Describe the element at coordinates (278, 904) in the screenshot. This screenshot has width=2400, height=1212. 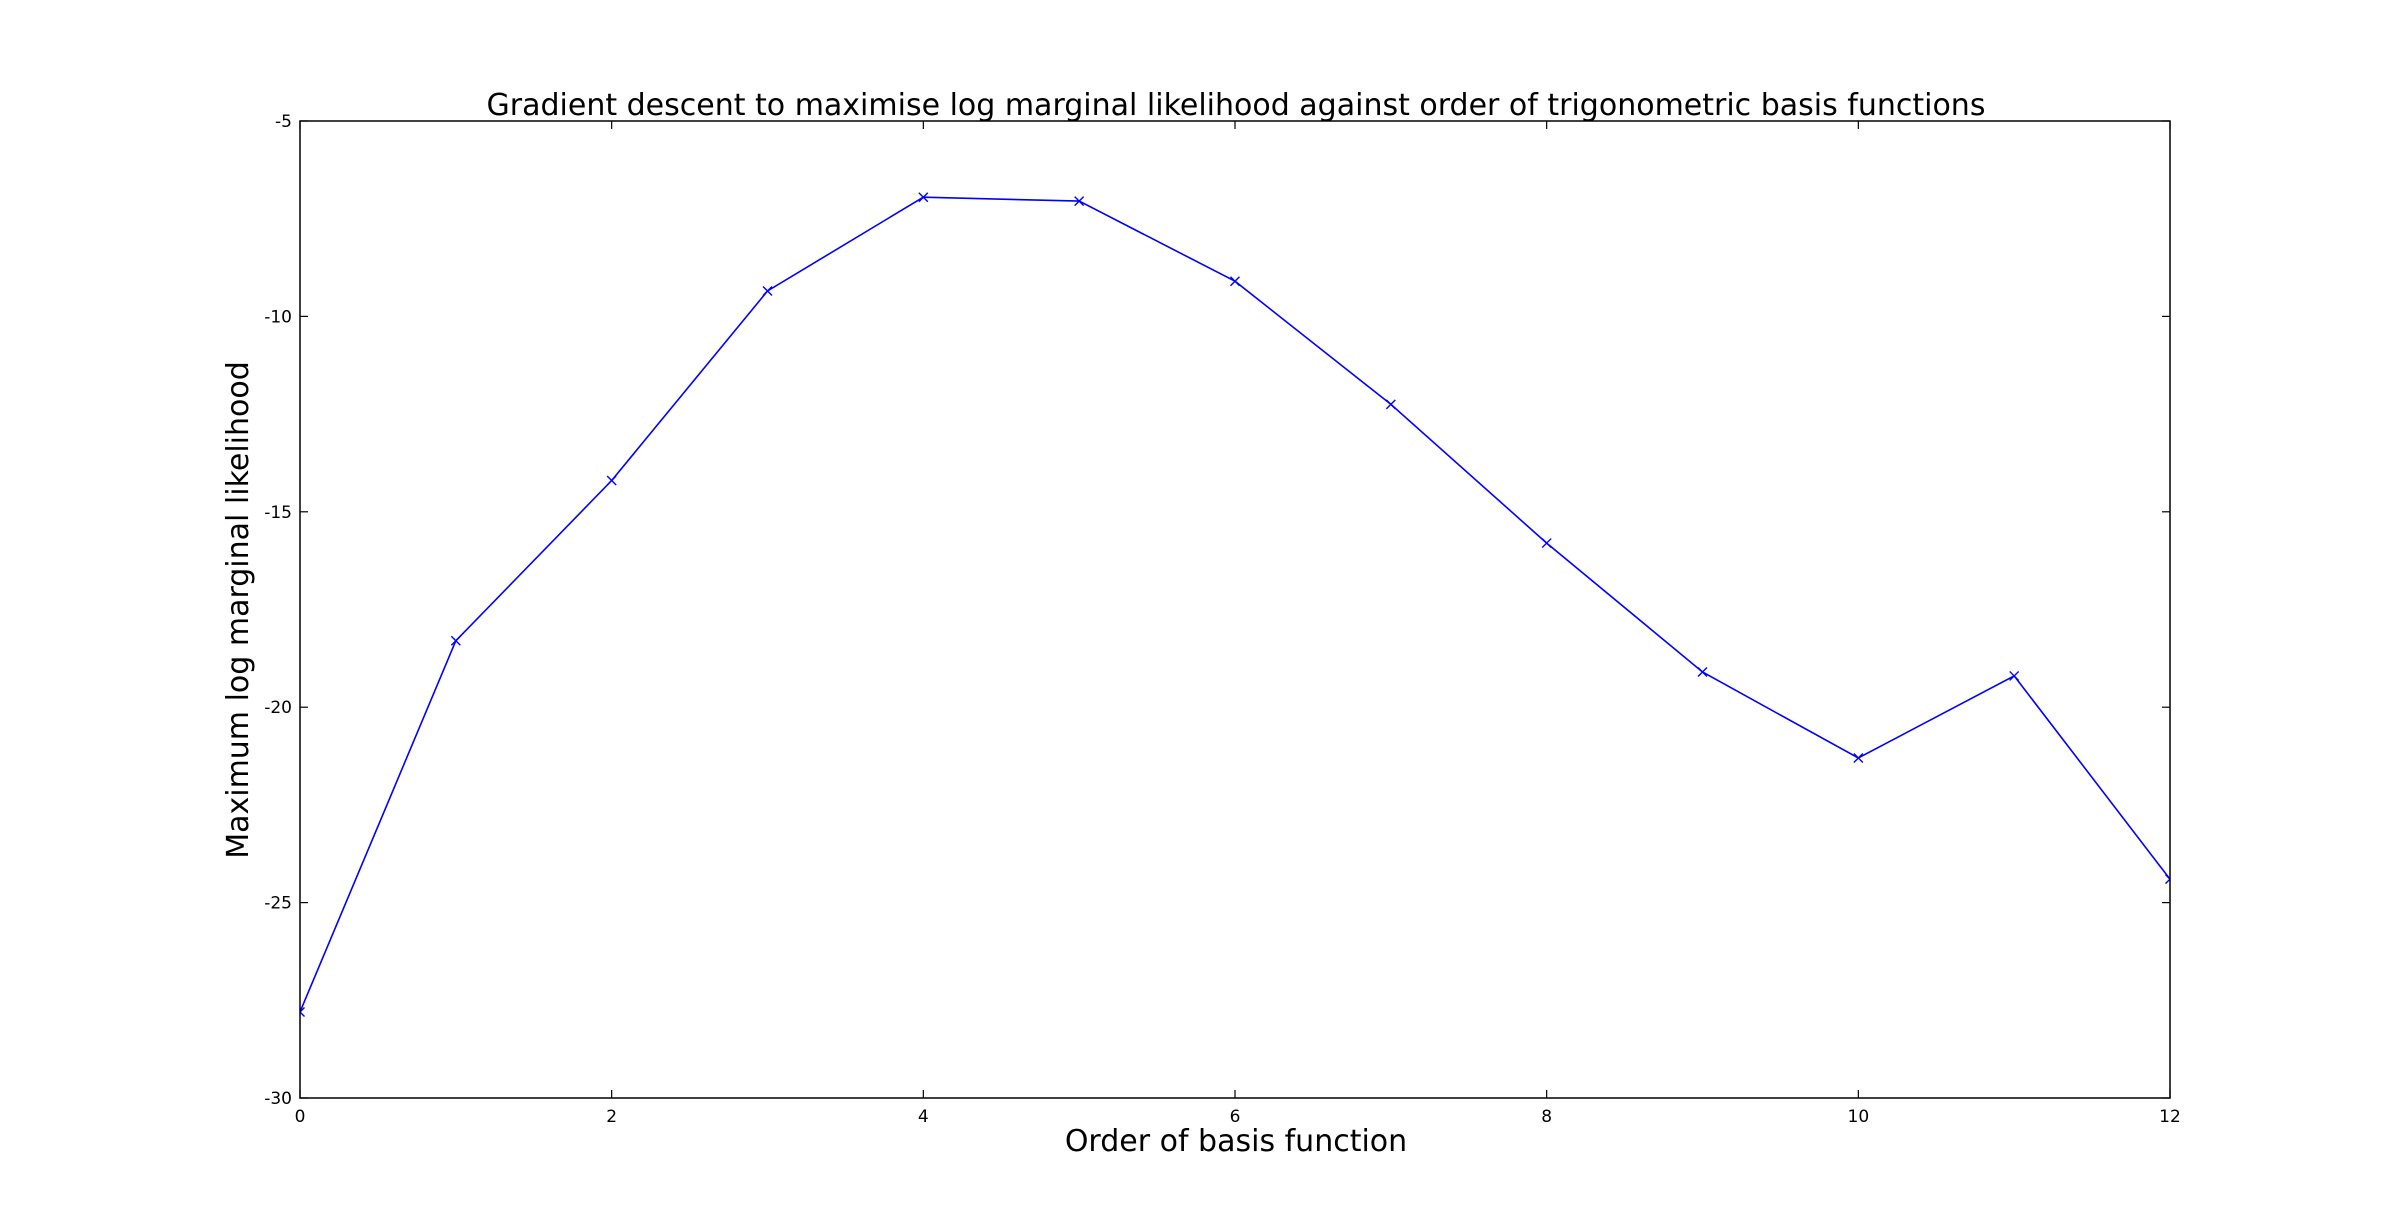
I see `y-tick-label: -25` at that location.